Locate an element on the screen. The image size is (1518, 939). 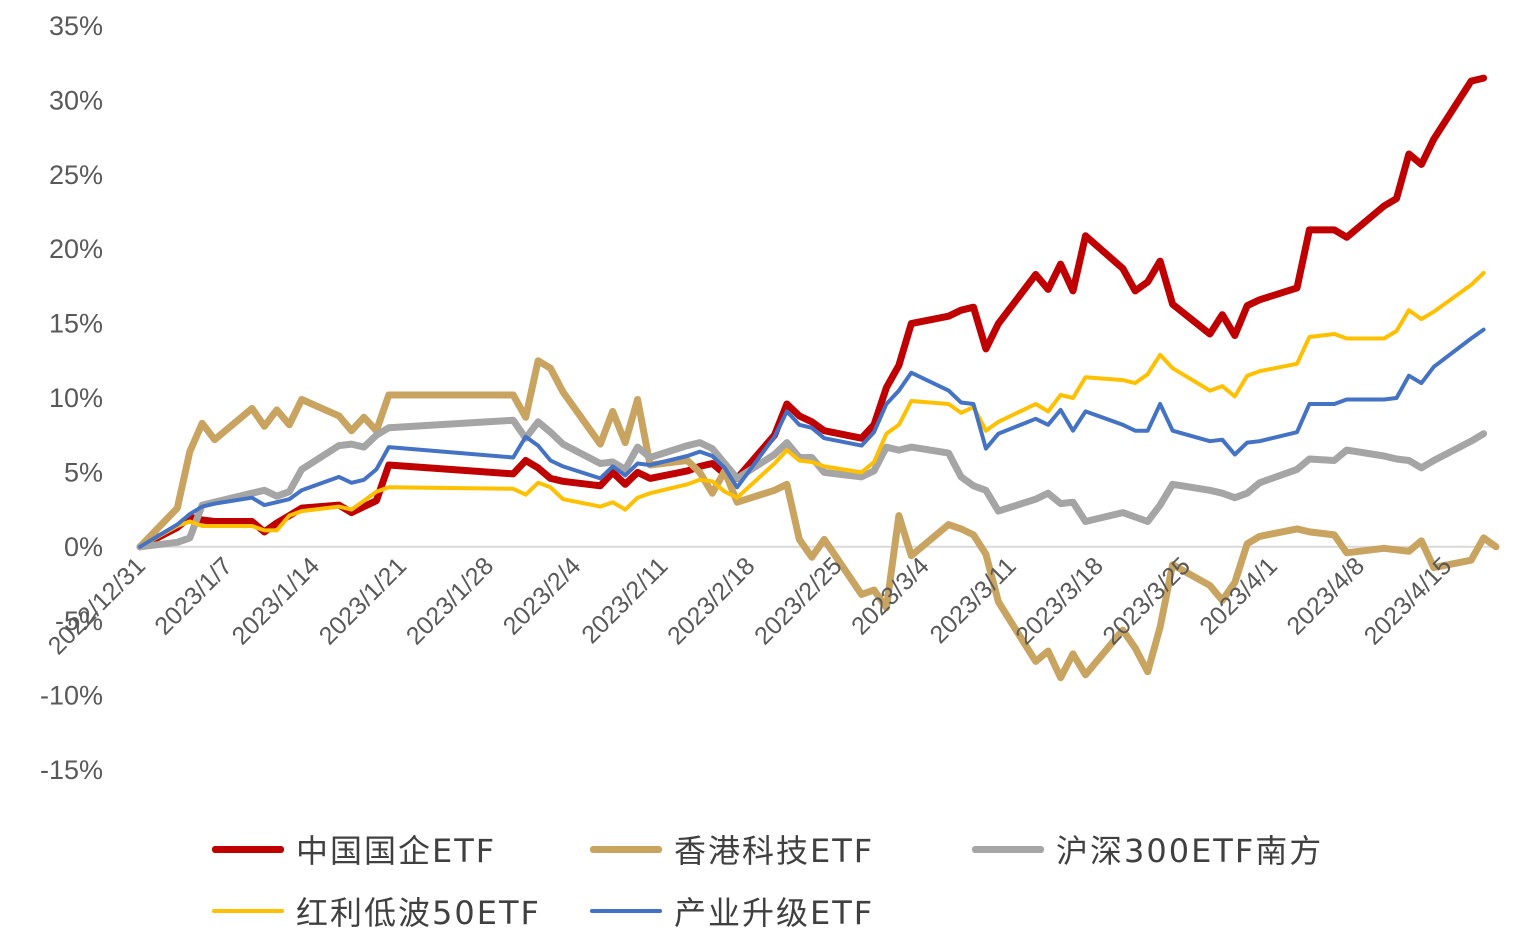
legend-item-dividend-lowvol: 红利低波50ETF is located at coordinates (376, 911).